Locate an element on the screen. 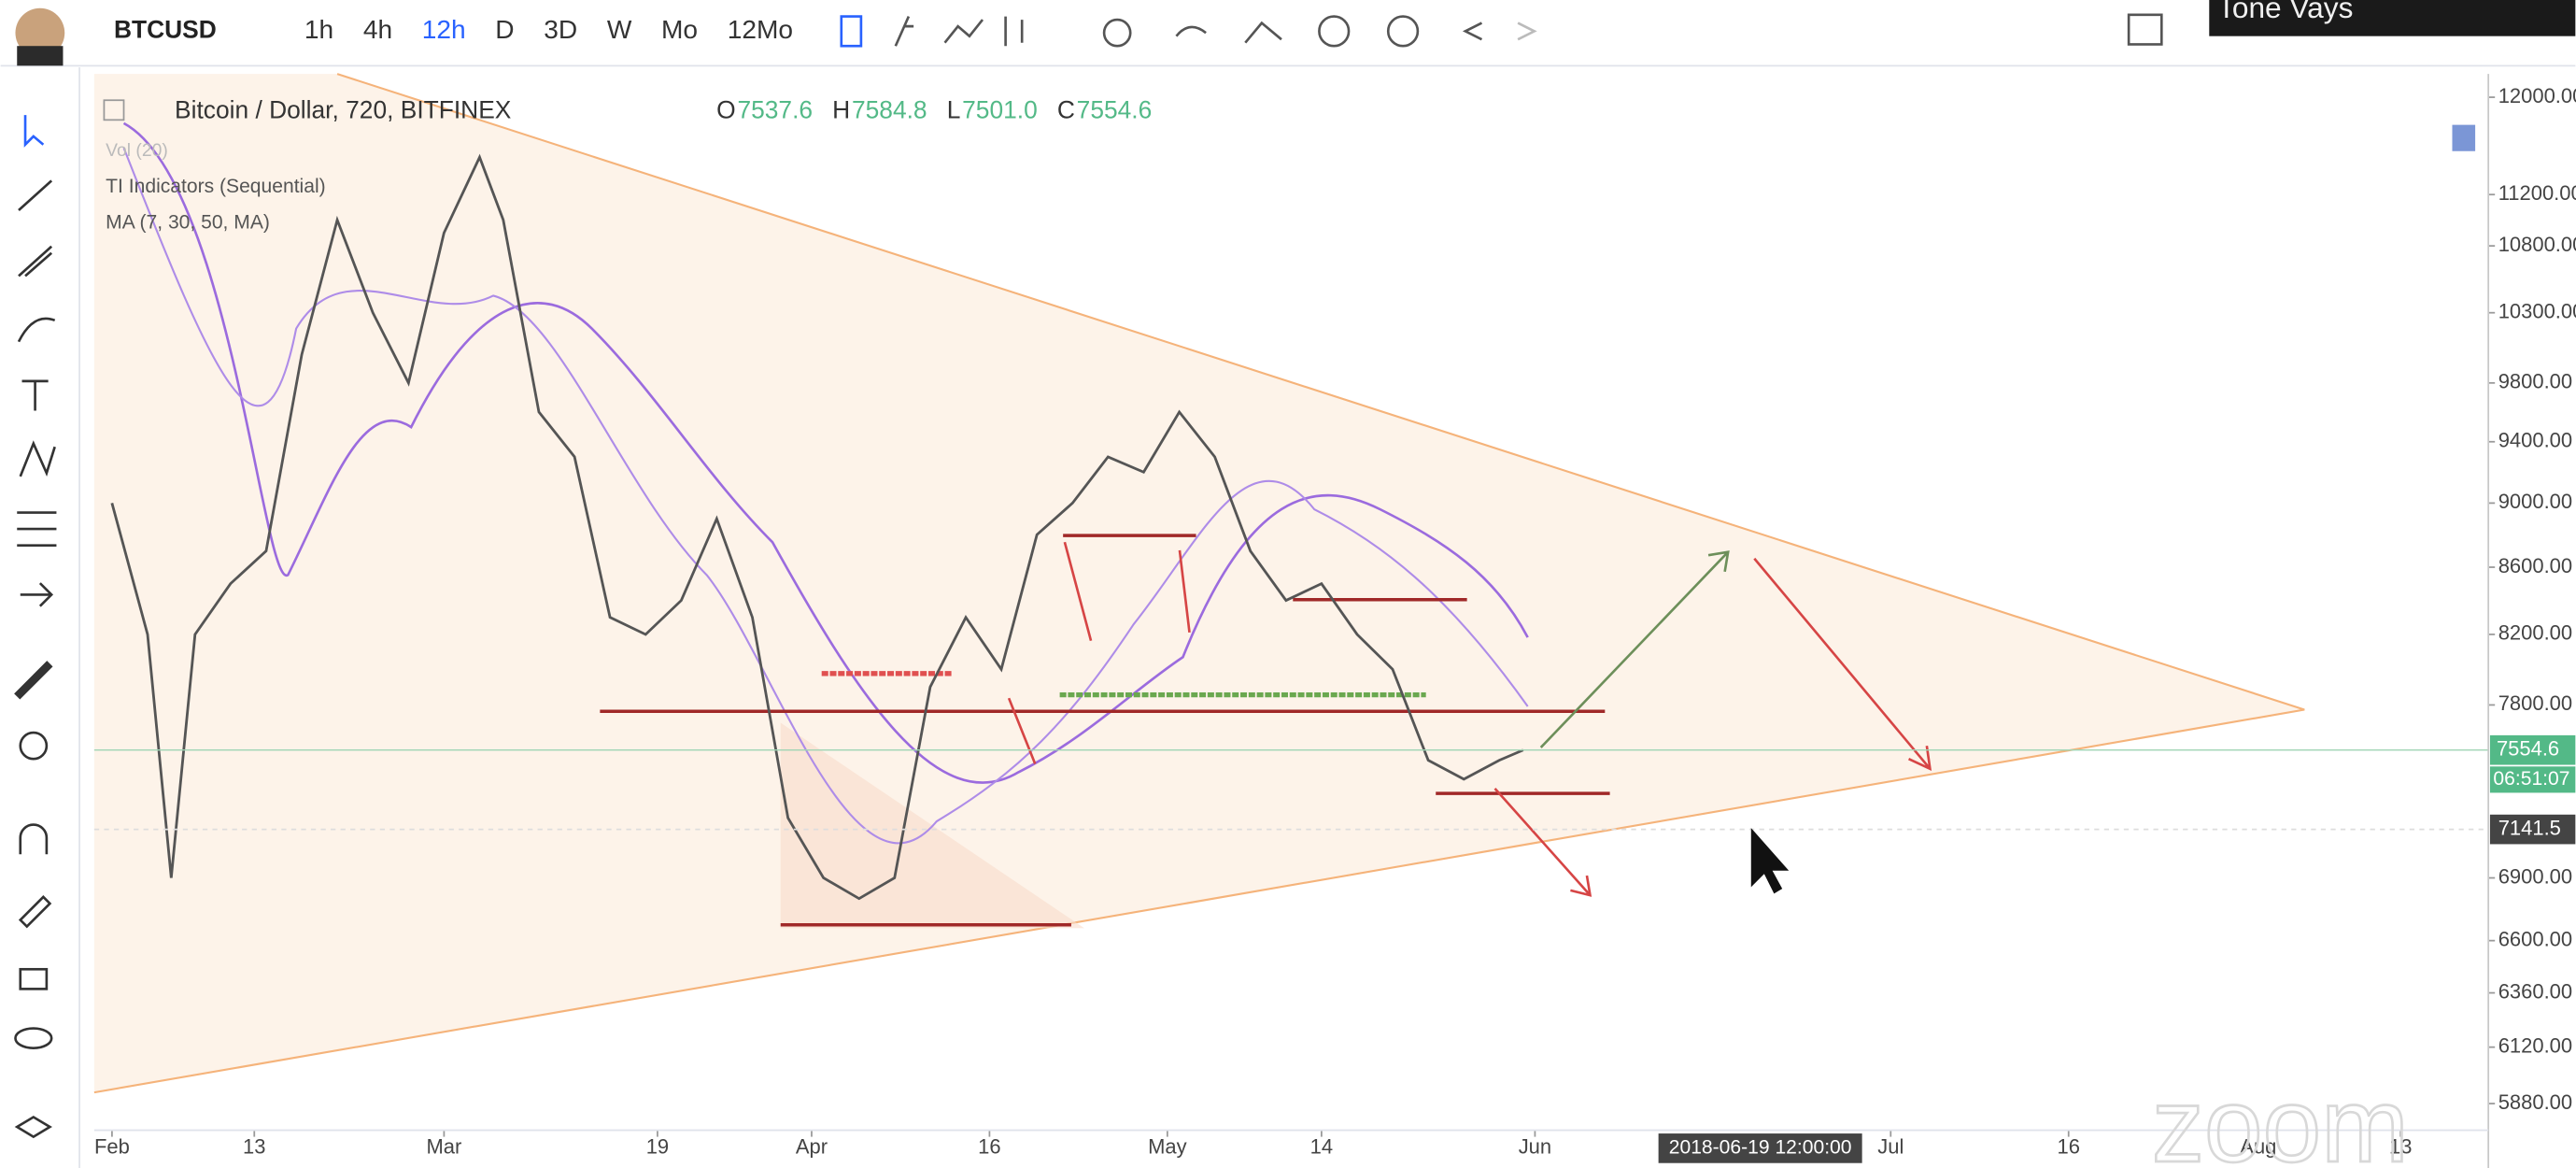 The height and width of the screenshot is (1168, 2576). replay-icon is located at coordinates (1403, 31).